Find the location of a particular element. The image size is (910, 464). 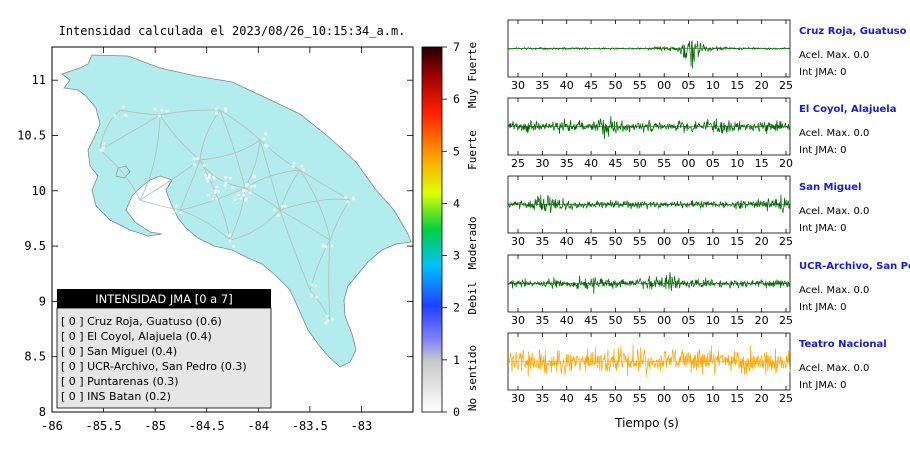

map-x-tick-label: -83 is located at coordinates (362, 426).